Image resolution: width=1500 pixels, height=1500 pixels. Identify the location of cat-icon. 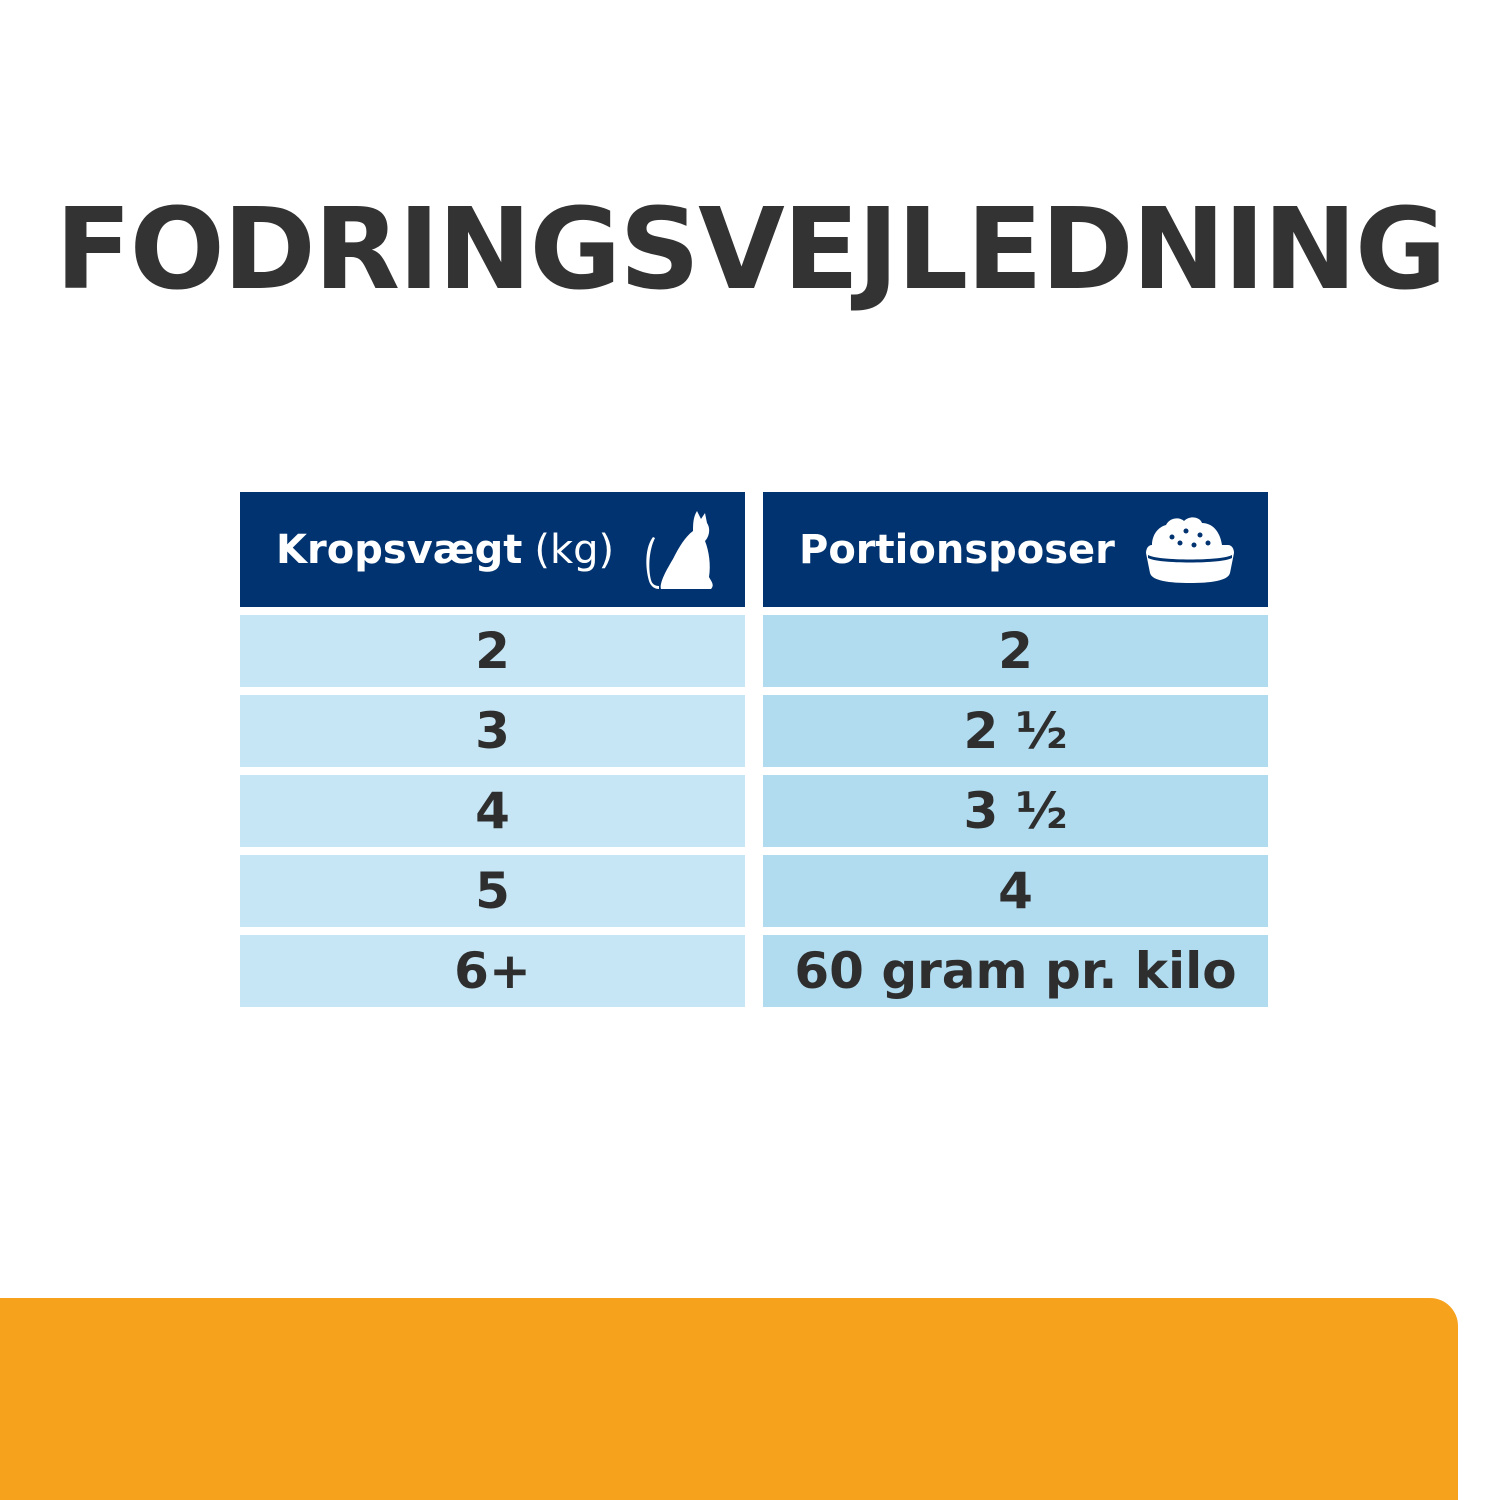
(679, 549).